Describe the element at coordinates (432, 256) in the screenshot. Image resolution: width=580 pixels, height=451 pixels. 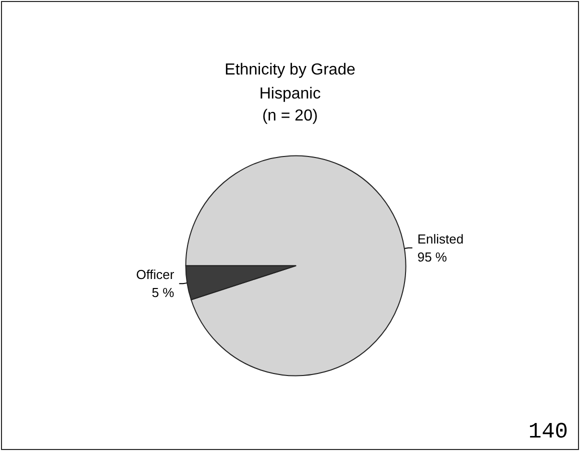
I see `data-label: 95 %` at that location.